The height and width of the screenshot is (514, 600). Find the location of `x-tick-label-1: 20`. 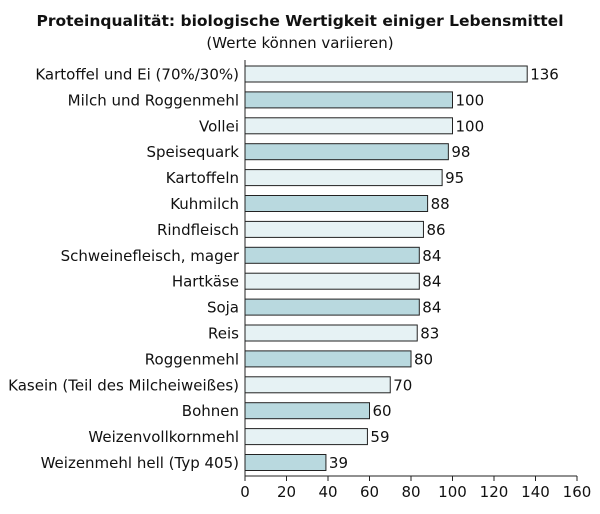

x-tick-label-1: 20 is located at coordinates (286, 492).